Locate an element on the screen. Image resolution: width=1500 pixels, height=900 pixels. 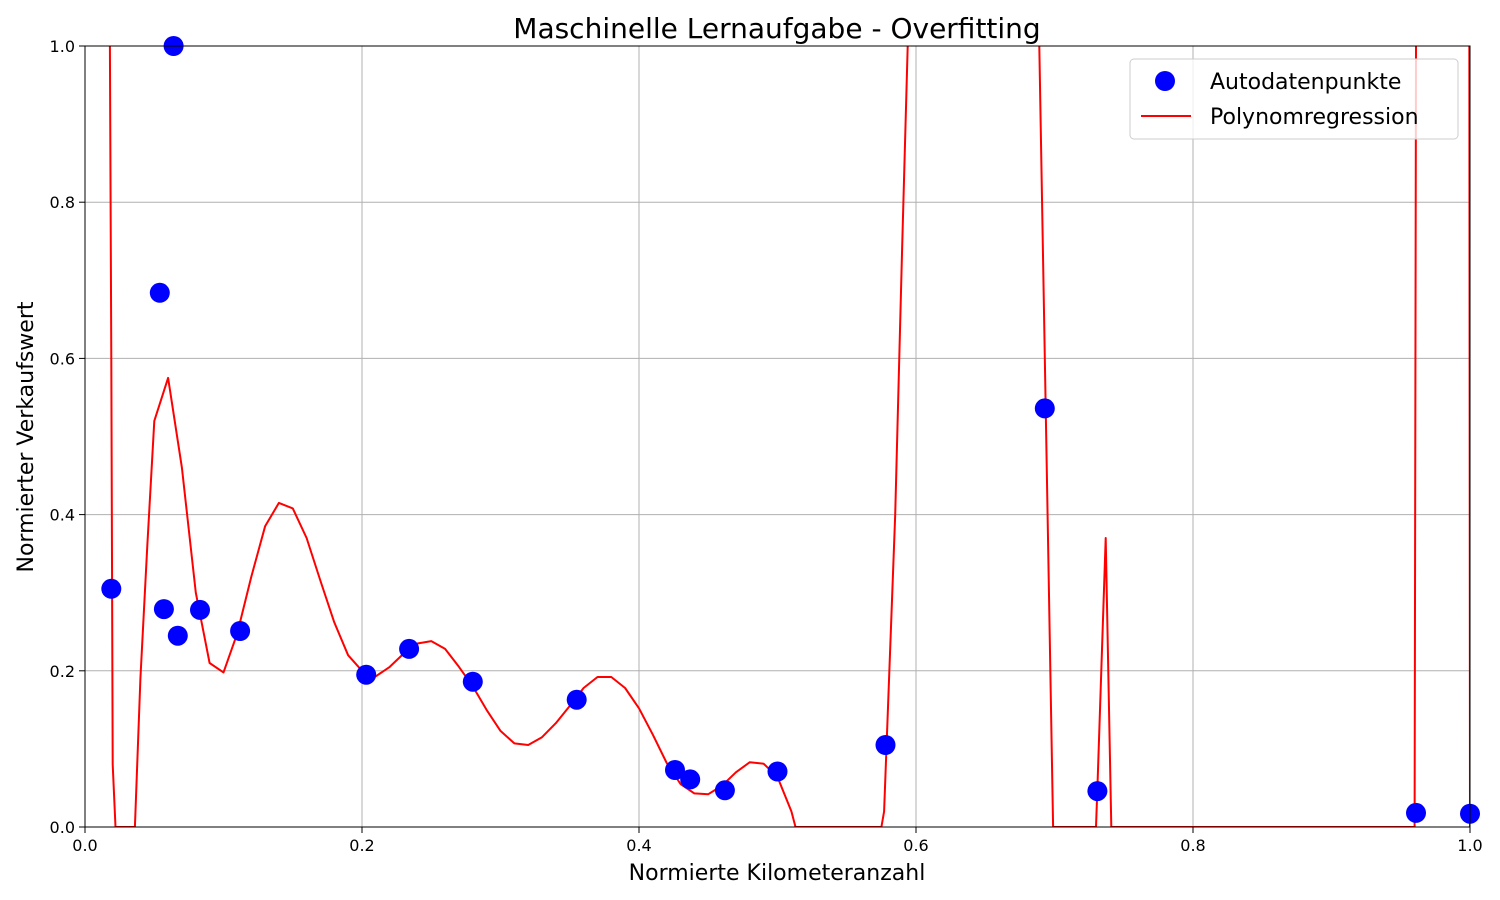
legend-scatter-marker is located at coordinates (1165, 81).